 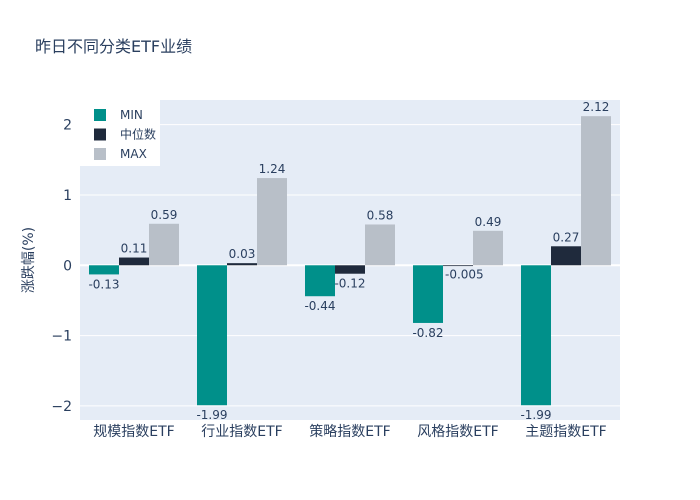 I want to click on data-label: -0.13, so click(x=103, y=284).